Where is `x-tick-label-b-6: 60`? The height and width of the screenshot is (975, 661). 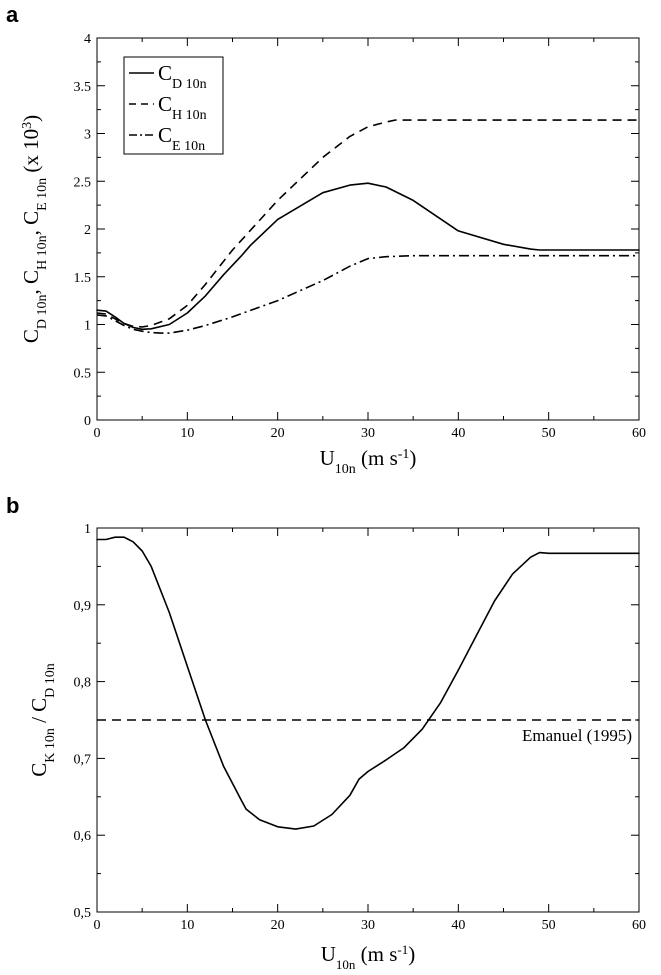
x-tick-label-b-6: 60 is located at coordinates (639, 925).